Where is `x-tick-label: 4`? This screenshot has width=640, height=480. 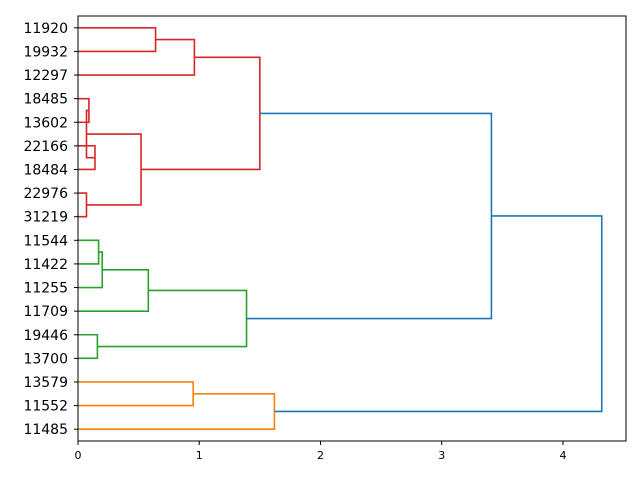 x-tick-label: 4 is located at coordinates (562, 455).